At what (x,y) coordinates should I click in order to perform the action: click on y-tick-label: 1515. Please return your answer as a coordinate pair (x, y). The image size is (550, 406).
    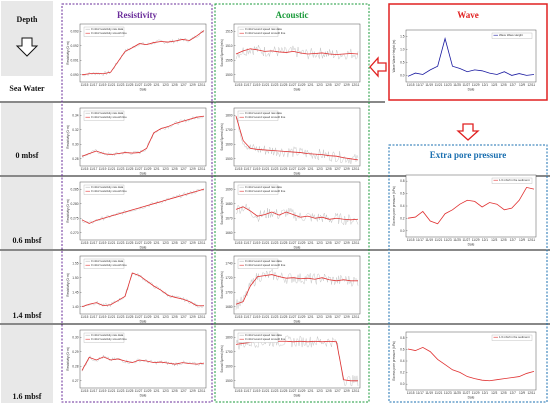
    Looking at the image, I should click on (228, 31).